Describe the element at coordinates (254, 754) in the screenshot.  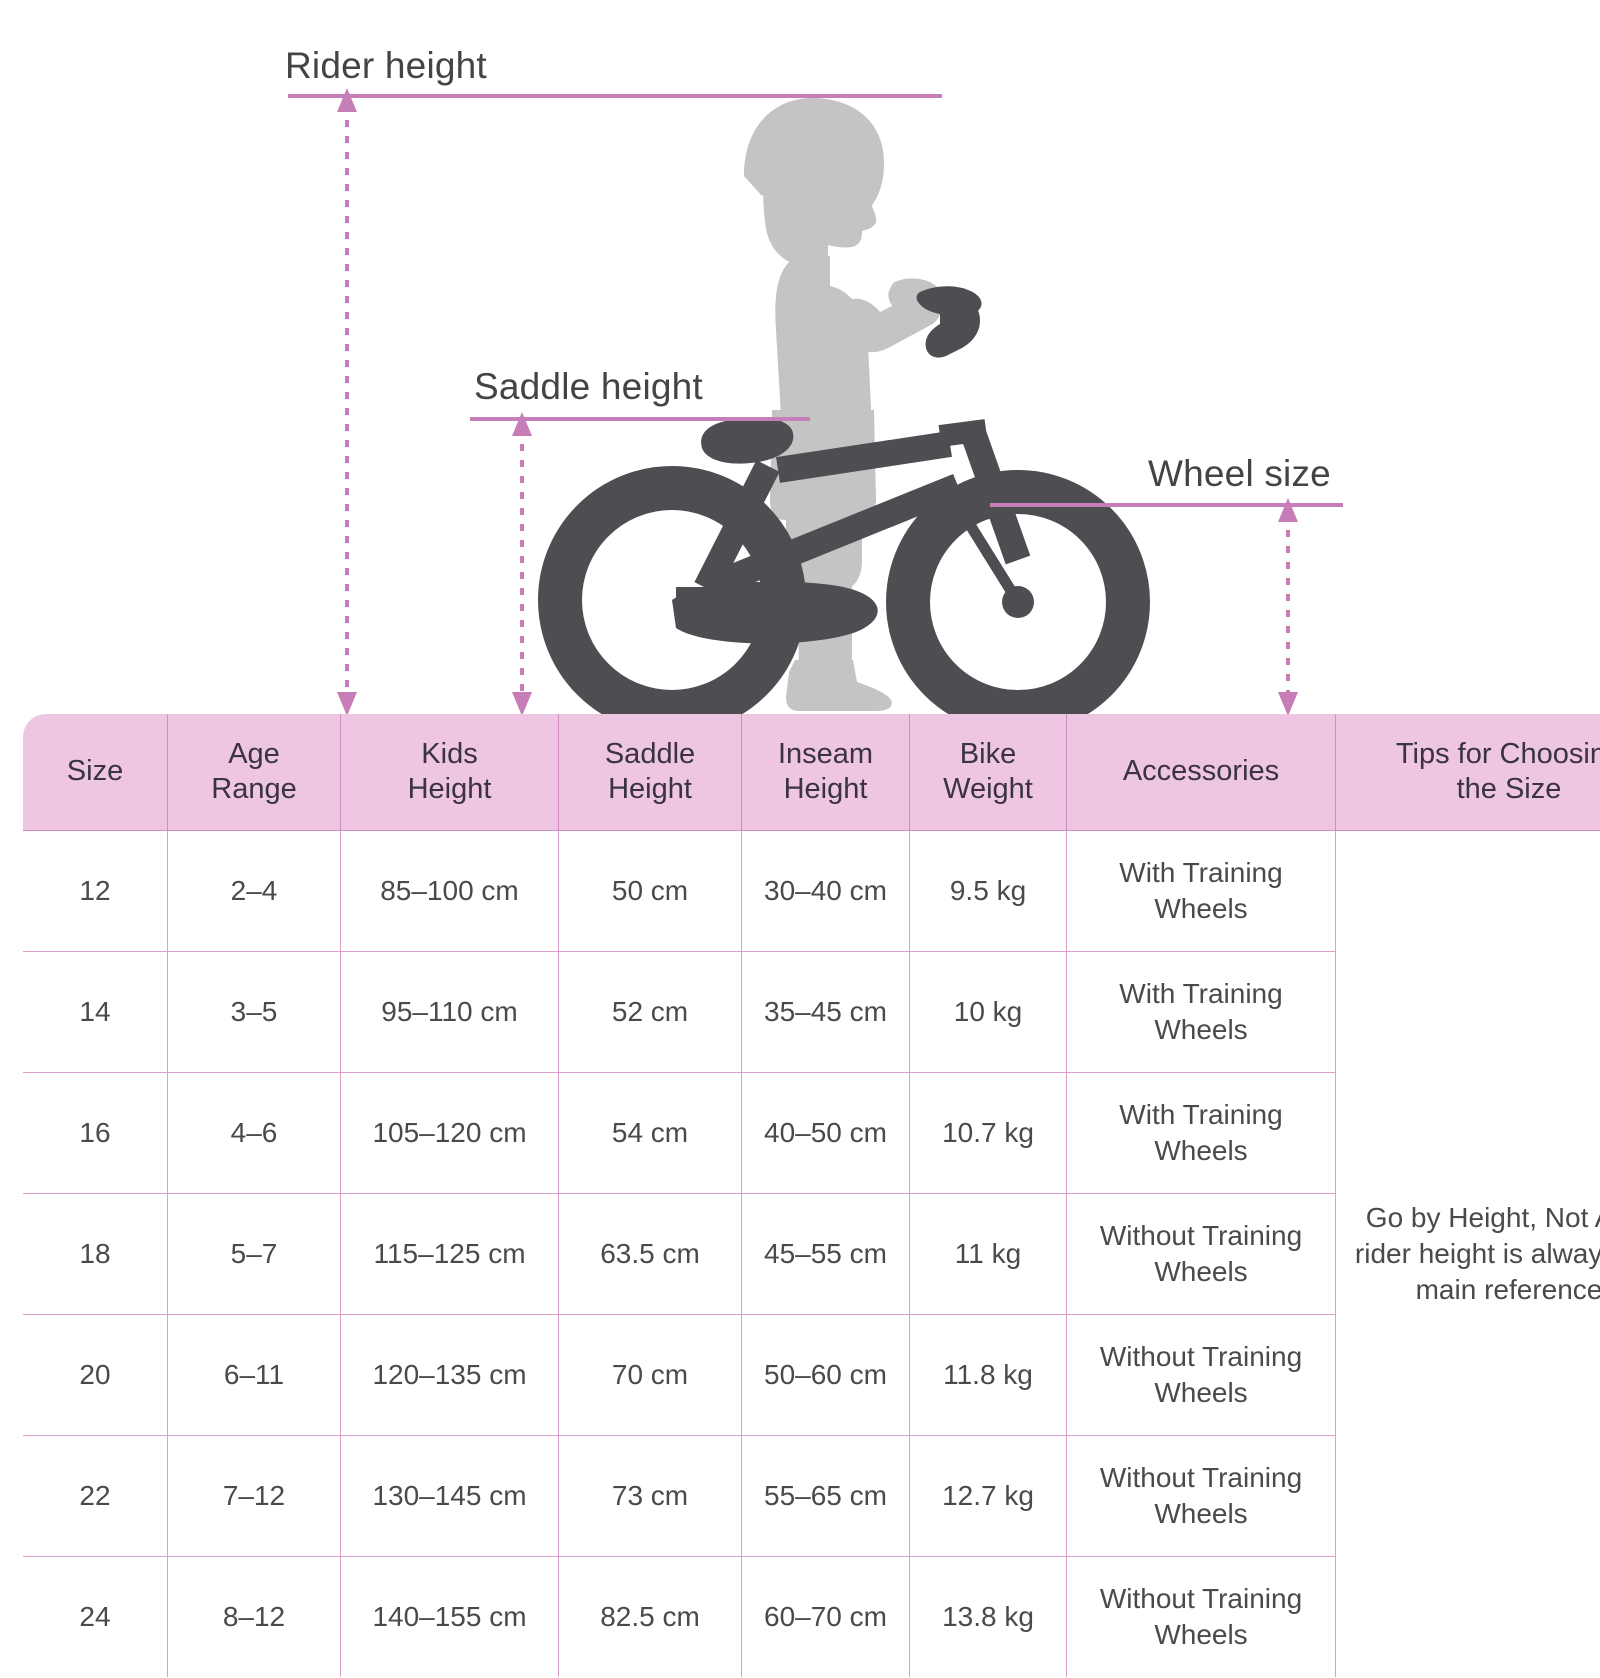
I see `header-age-line1: Age` at that location.